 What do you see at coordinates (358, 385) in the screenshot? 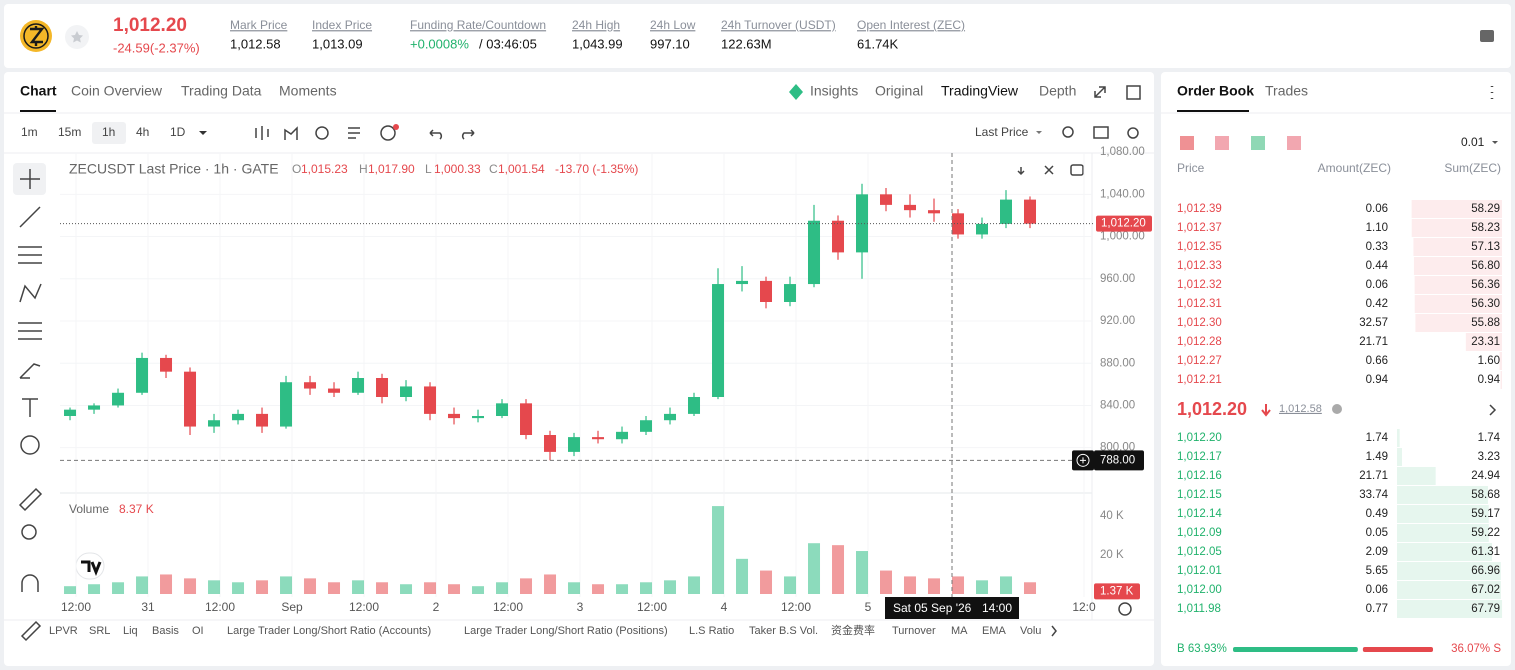
I see `candle-body` at bounding box center [358, 385].